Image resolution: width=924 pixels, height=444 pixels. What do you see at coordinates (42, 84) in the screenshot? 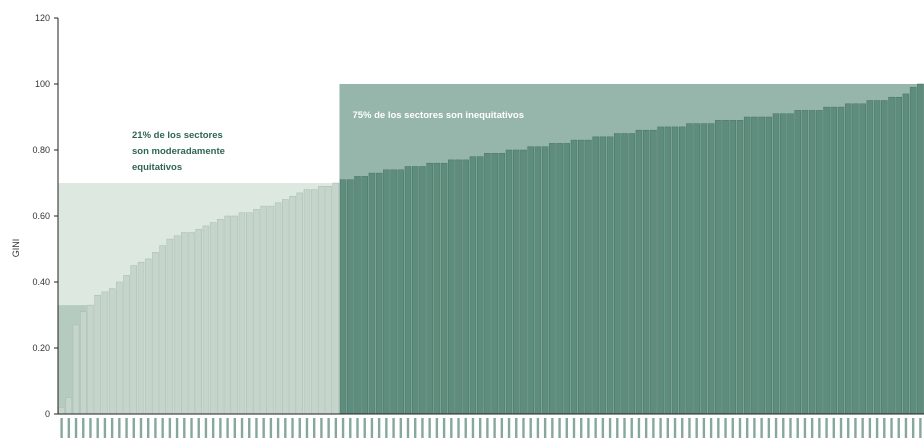
I see `y-tick-label: 100` at bounding box center [42, 84].